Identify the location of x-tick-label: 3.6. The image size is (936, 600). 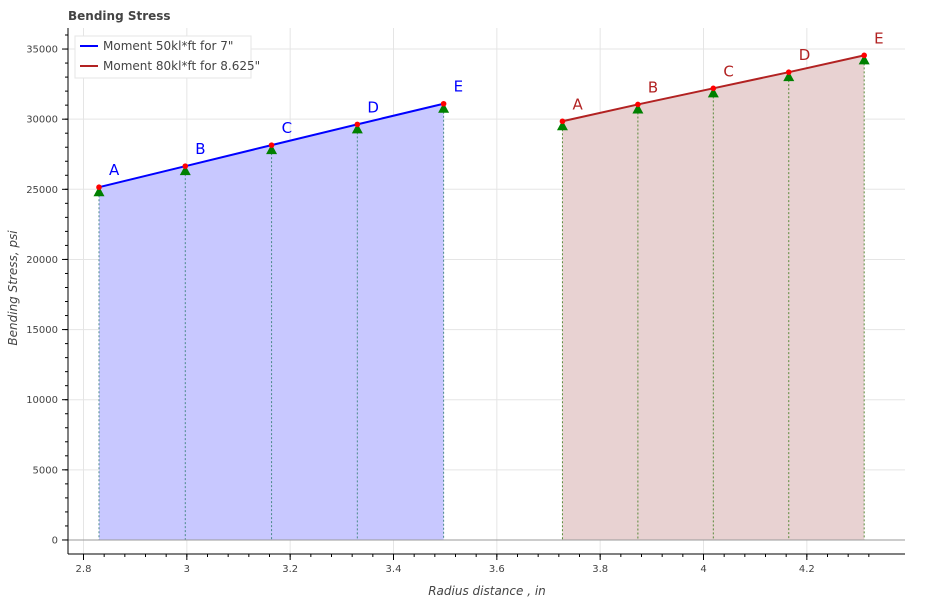
(497, 569).